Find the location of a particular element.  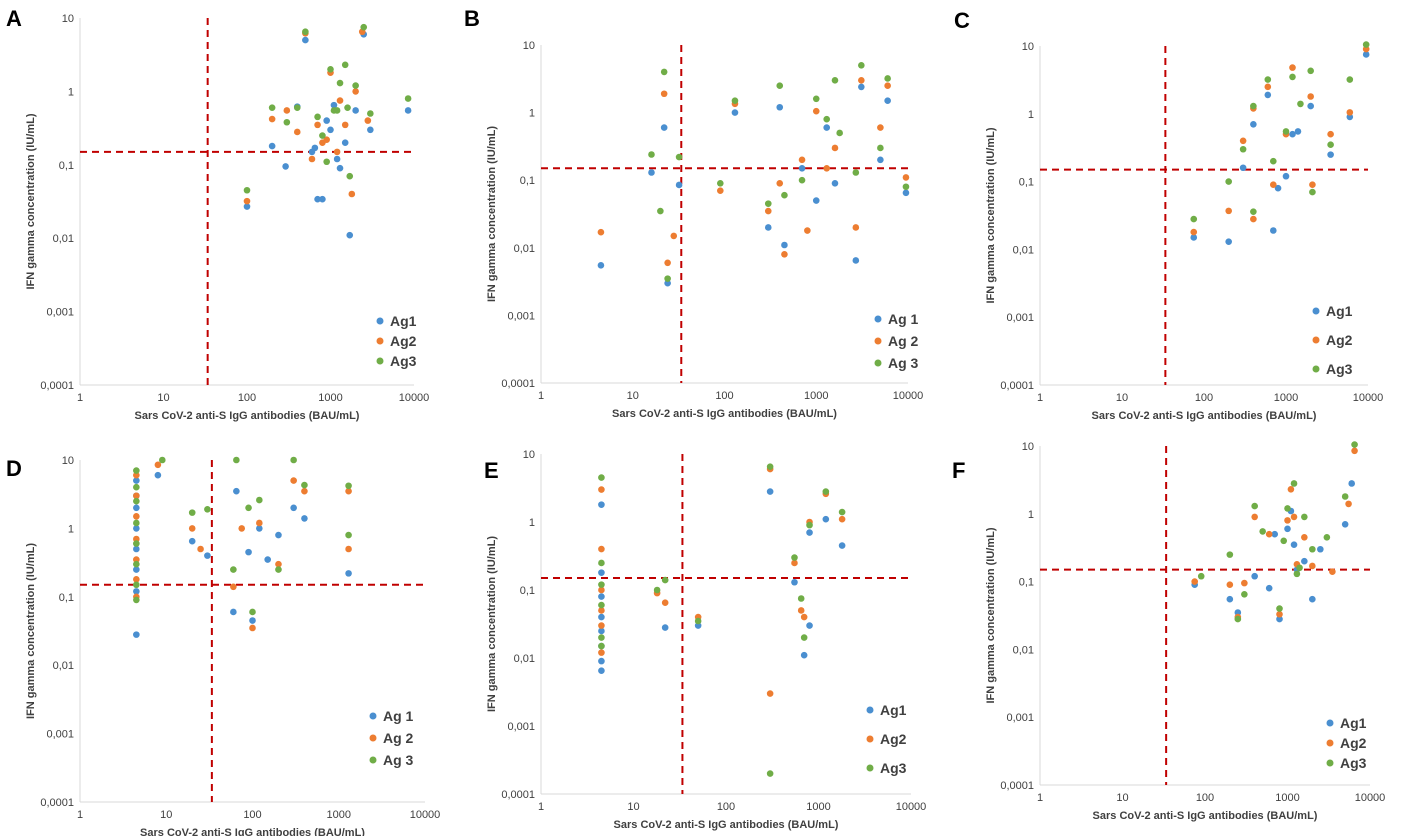

panel-label: F is located at coordinates (959, 470).